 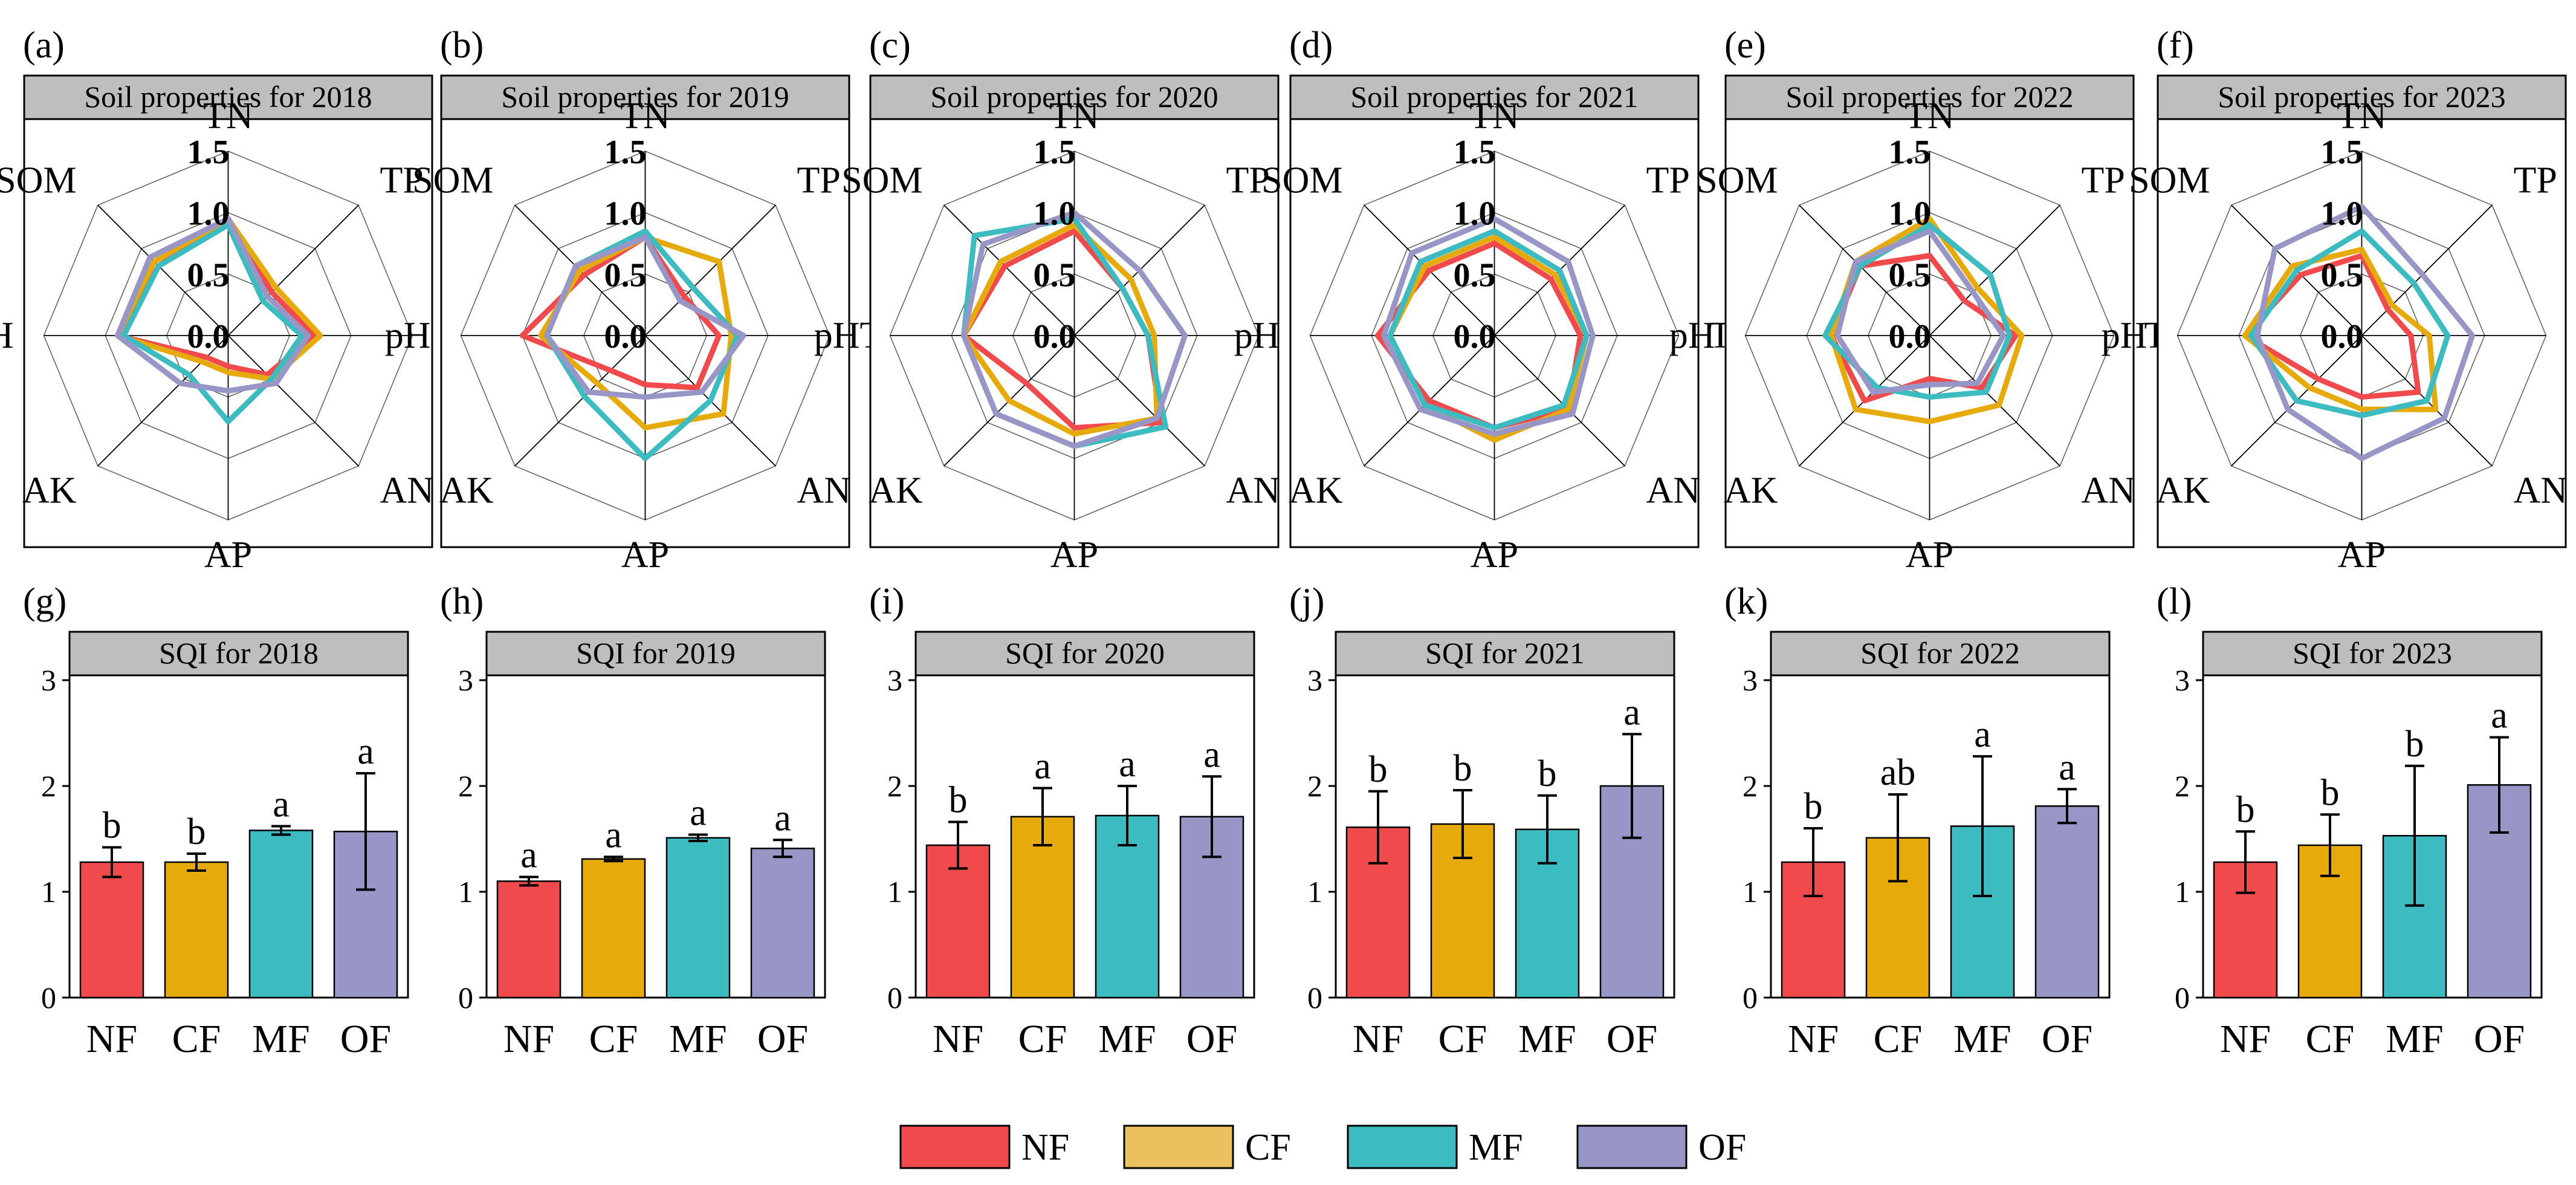 I want to click on legend-item-NF: NF, so click(x=984, y=1147).